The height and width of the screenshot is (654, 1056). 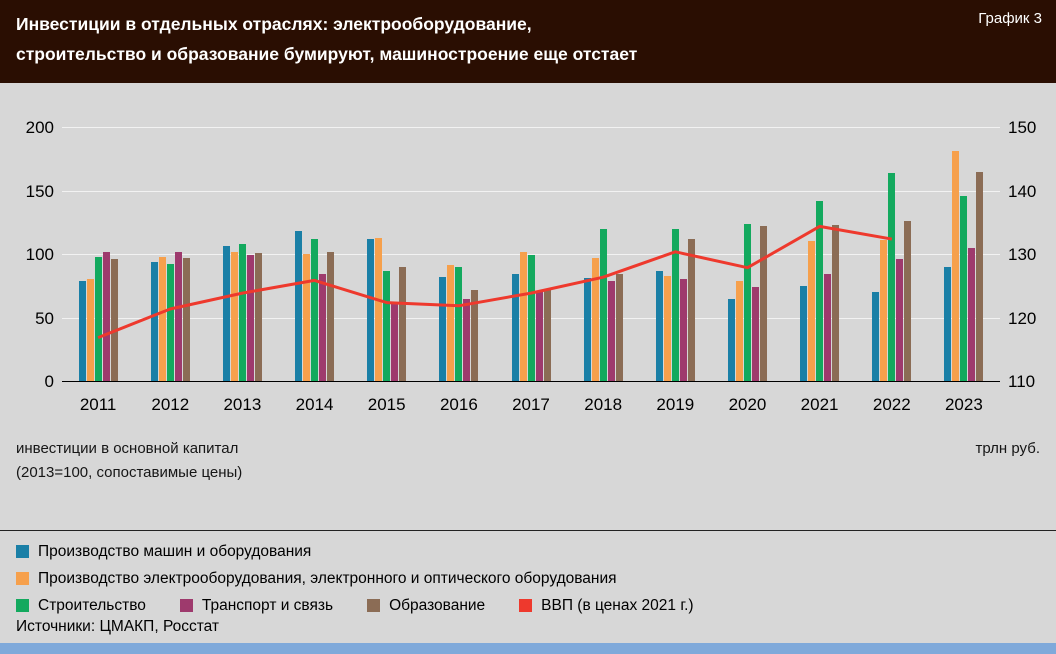 What do you see at coordinates (891, 404) in the screenshot?
I see `x-tick: 2022` at bounding box center [891, 404].